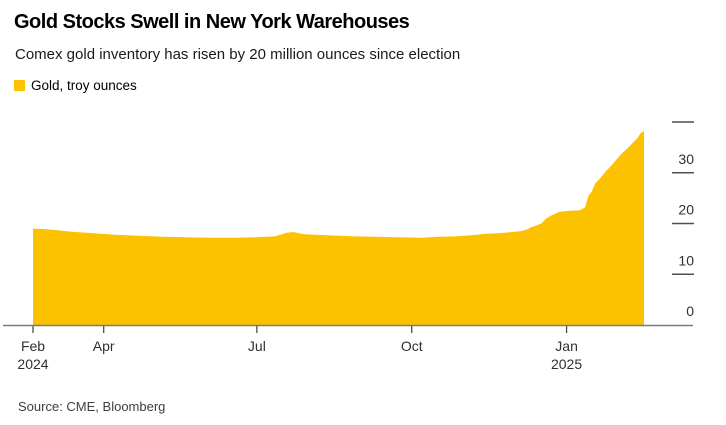 The image size is (726, 425). What do you see at coordinates (33, 346) in the screenshot?
I see `x-tick-label: Feb` at bounding box center [33, 346].